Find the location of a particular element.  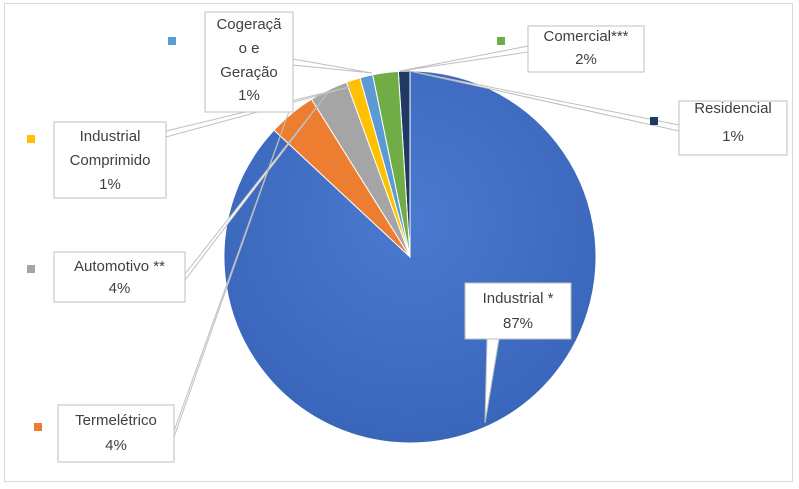

data-label-text-residencial: Residencial is located at coordinates (733, 108).